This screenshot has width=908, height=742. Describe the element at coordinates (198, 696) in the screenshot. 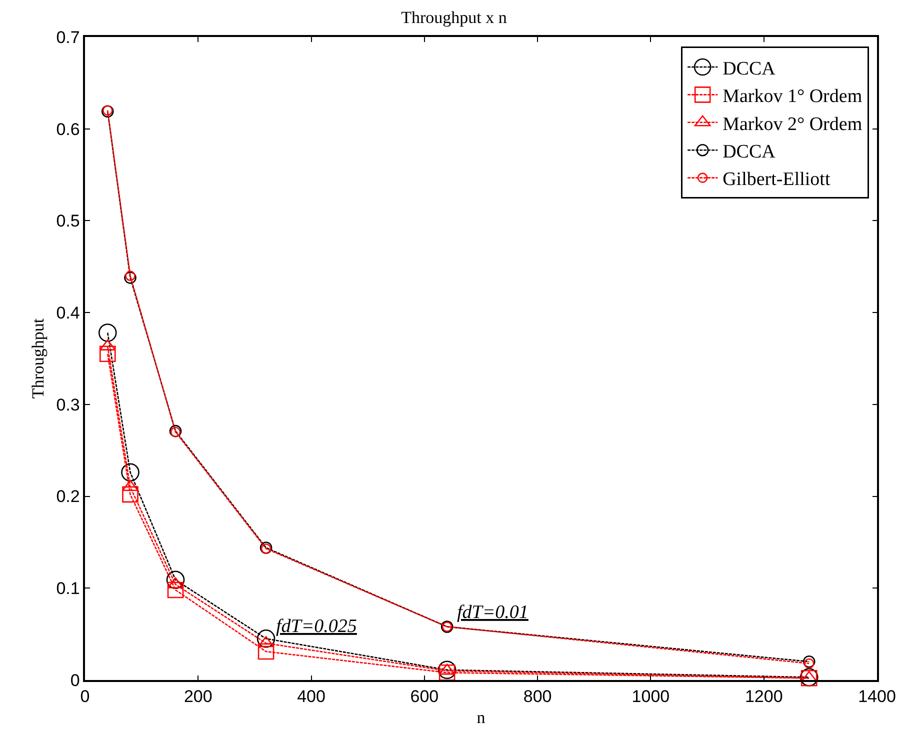

I see `x-tick-label: 200` at that location.